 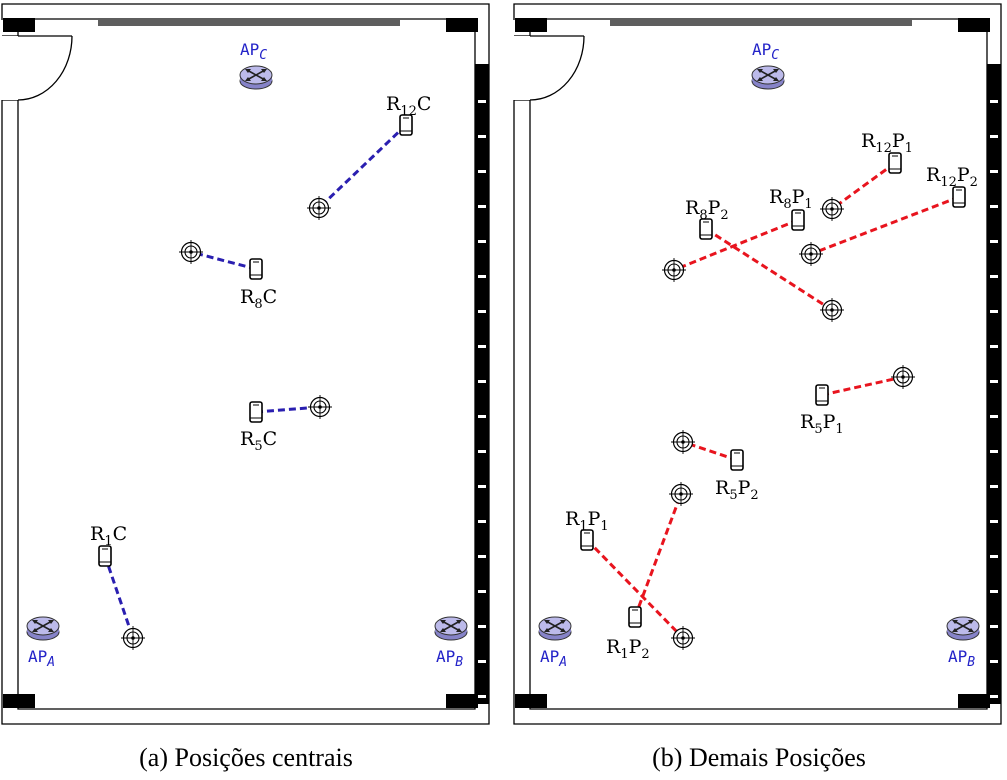 I want to click on link-r12c, so click(x=362, y=166).